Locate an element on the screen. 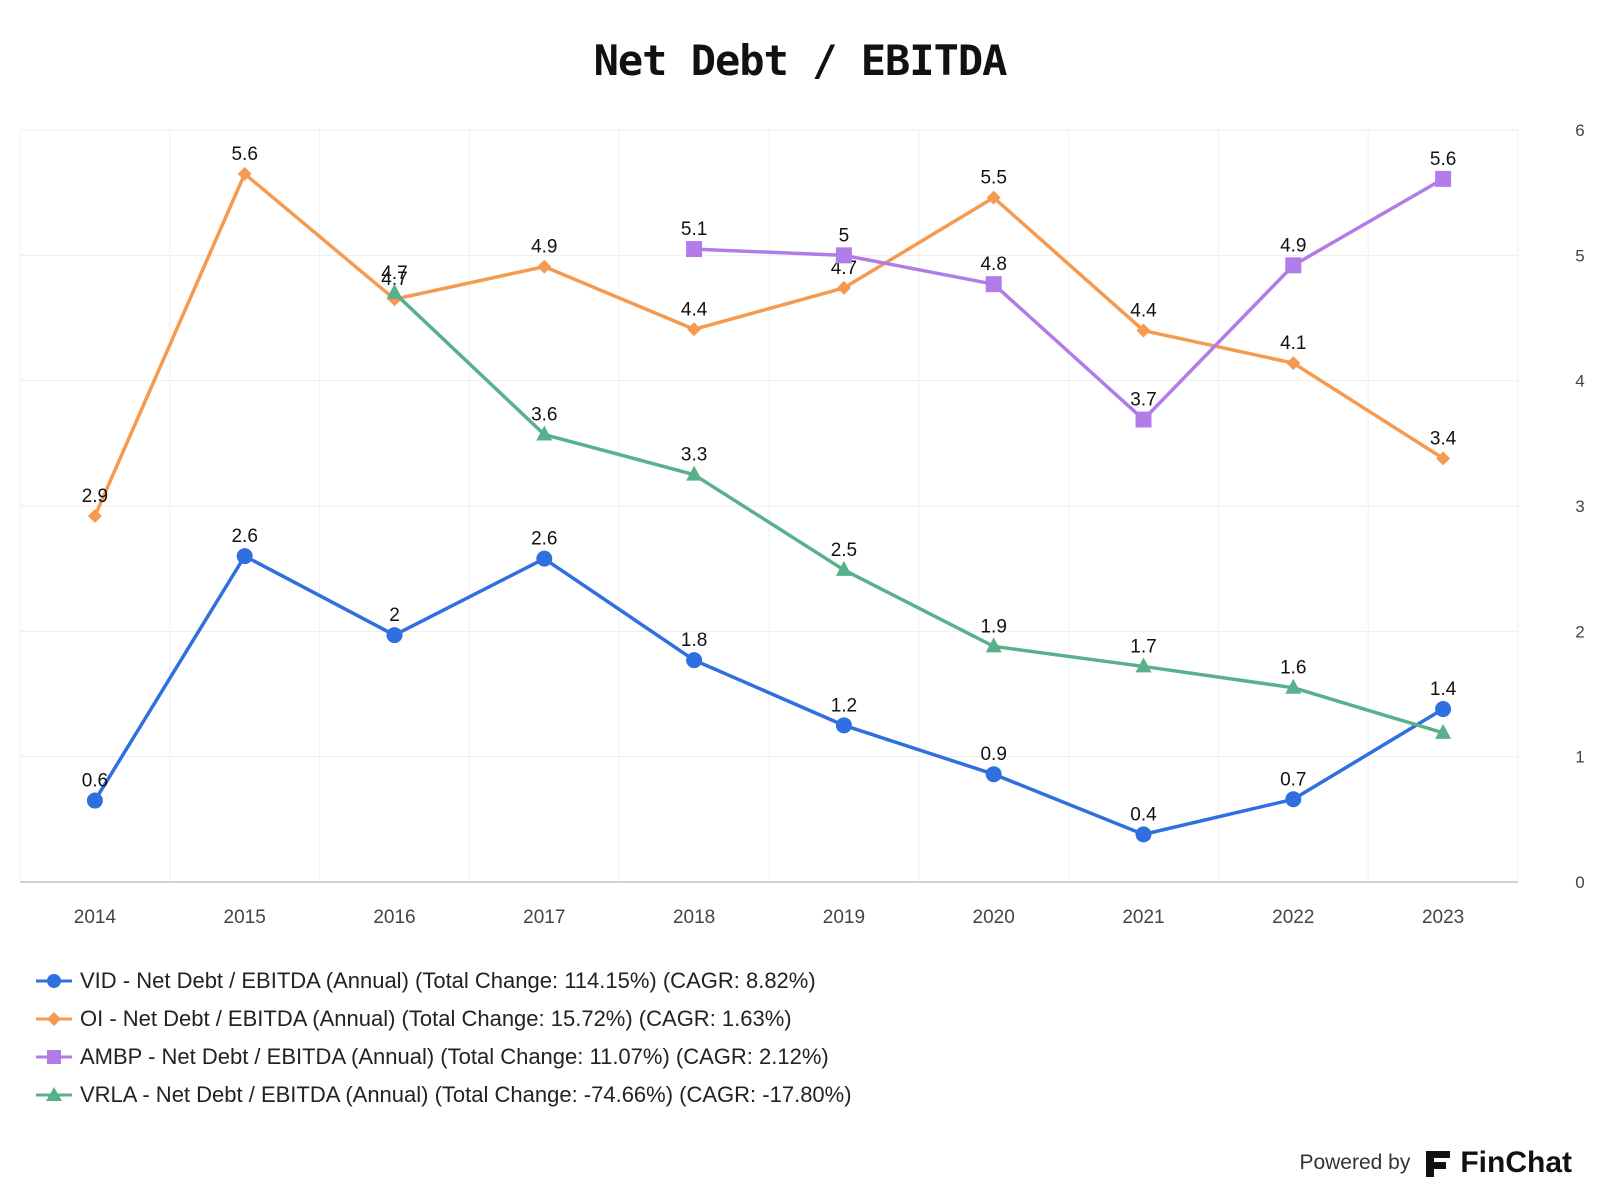 The width and height of the screenshot is (1600, 1200). x-tick-label: 2020 is located at coordinates (994, 917).